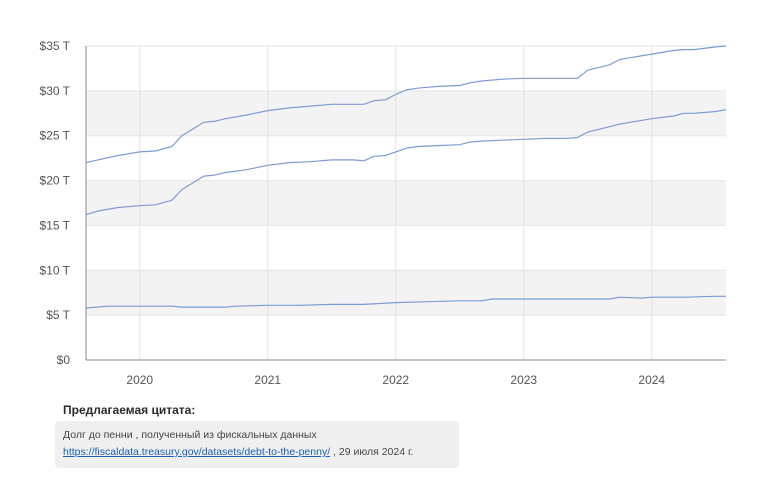 The image size is (759, 487). I want to click on citation-heading: Предлагаемая цитата:, so click(129, 410).